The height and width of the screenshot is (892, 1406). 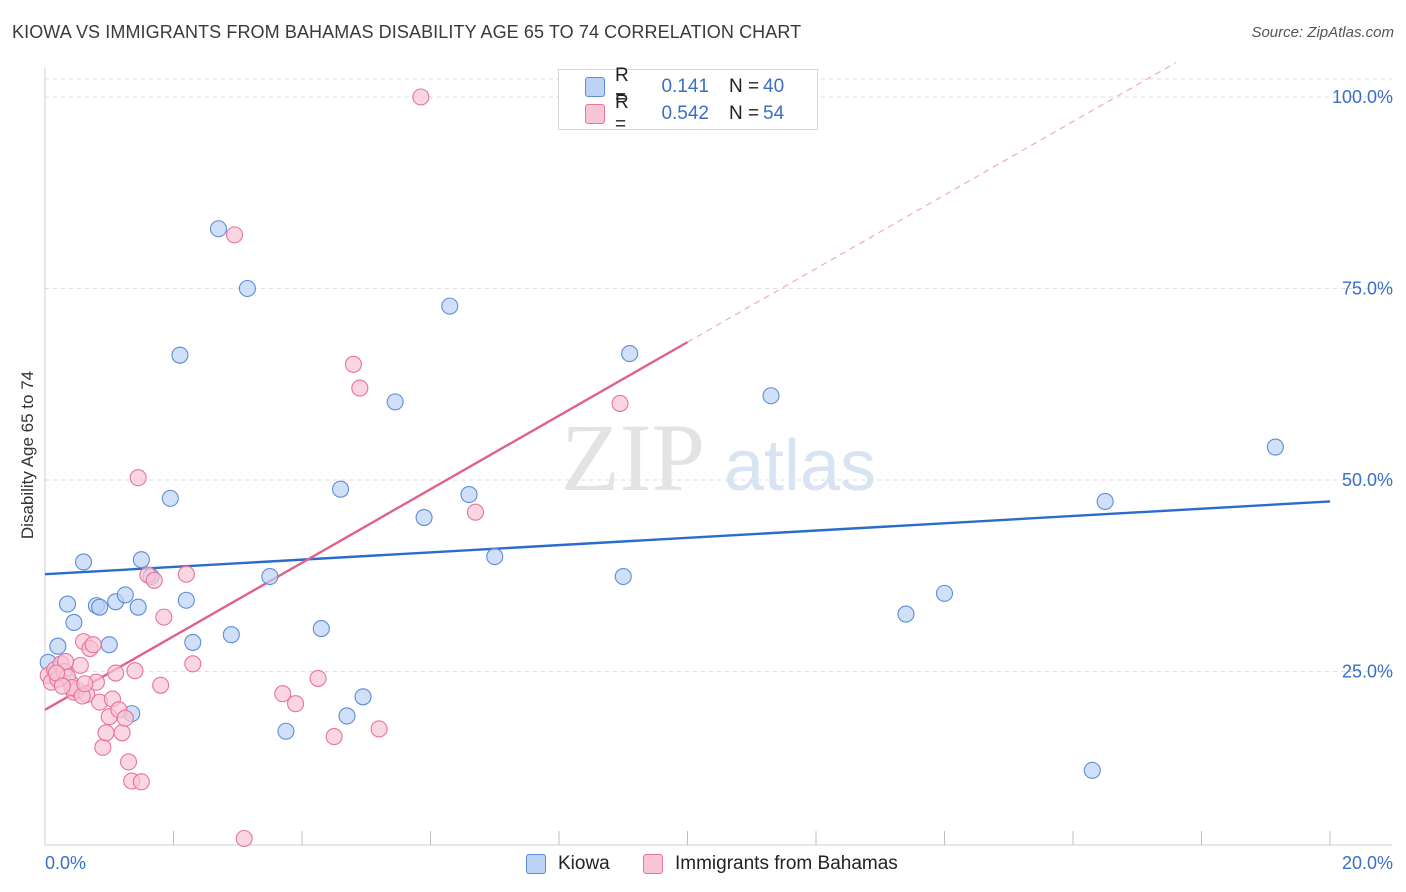 I want to click on series-legend-label-bahamas: Immigrants from Bahamas, so click(x=786, y=863).